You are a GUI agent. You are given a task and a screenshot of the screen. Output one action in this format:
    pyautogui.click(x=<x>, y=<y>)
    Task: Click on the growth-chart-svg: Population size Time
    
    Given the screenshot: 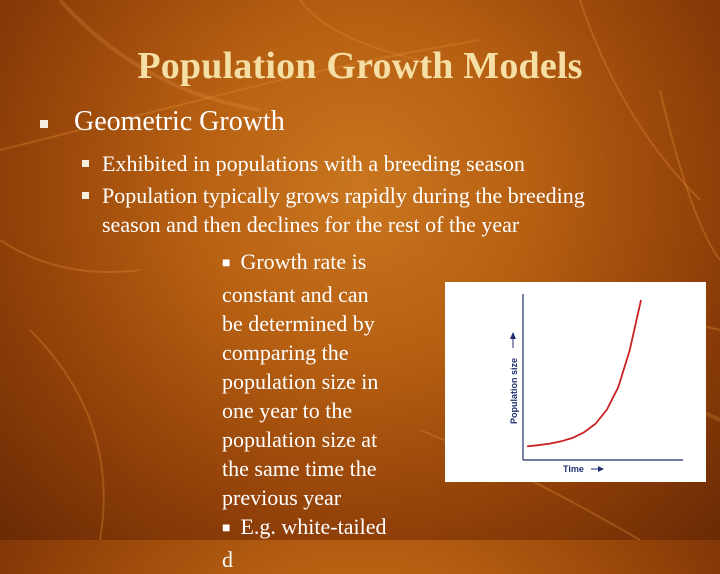 What is the action you would take?
    pyautogui.click(x=596, y=384)
    